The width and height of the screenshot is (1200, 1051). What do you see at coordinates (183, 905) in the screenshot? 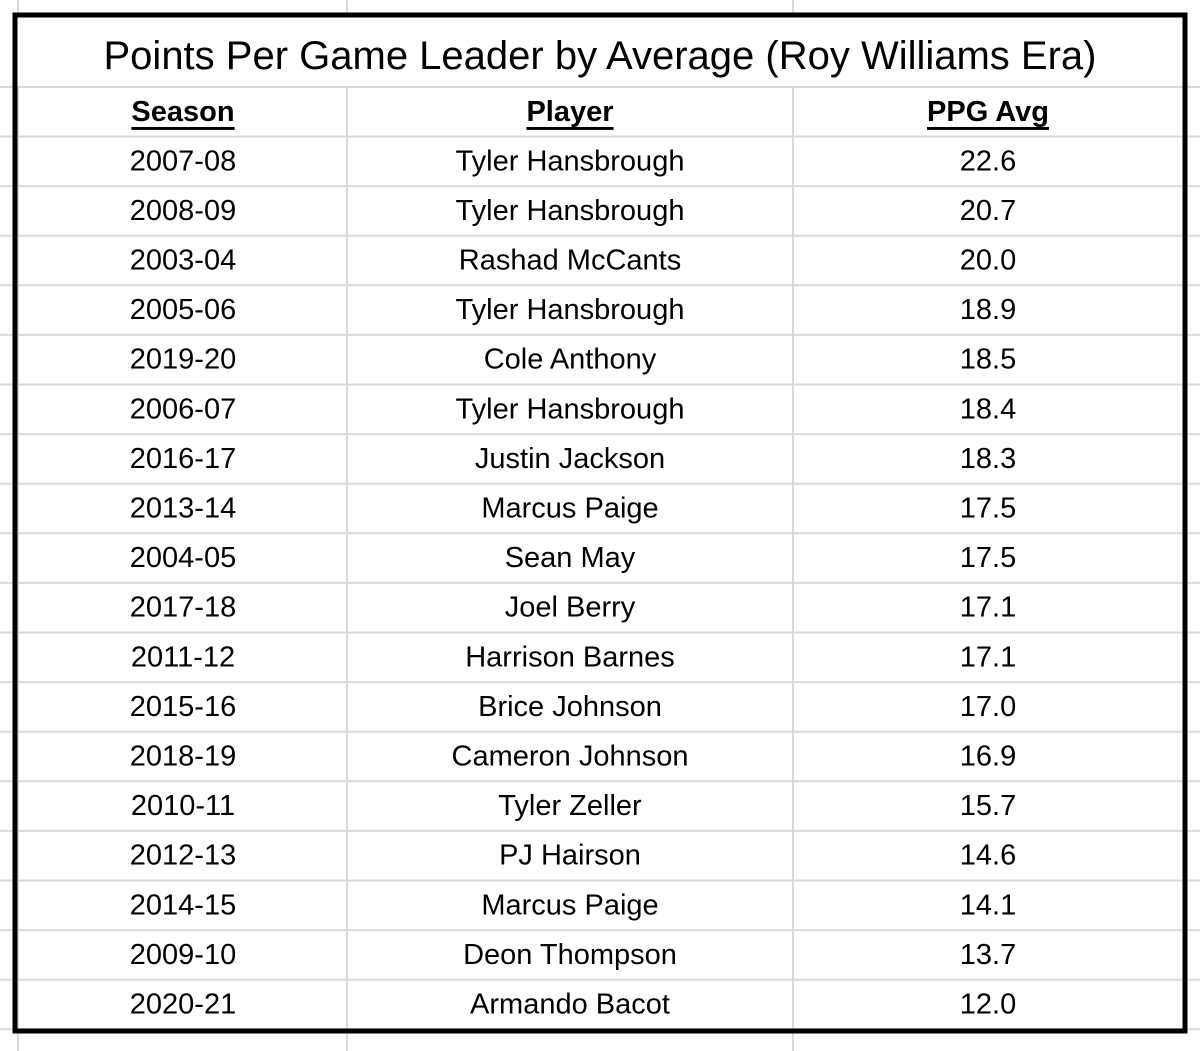
I see `table-cell: 2014-15` at bounding box center [183, 905].